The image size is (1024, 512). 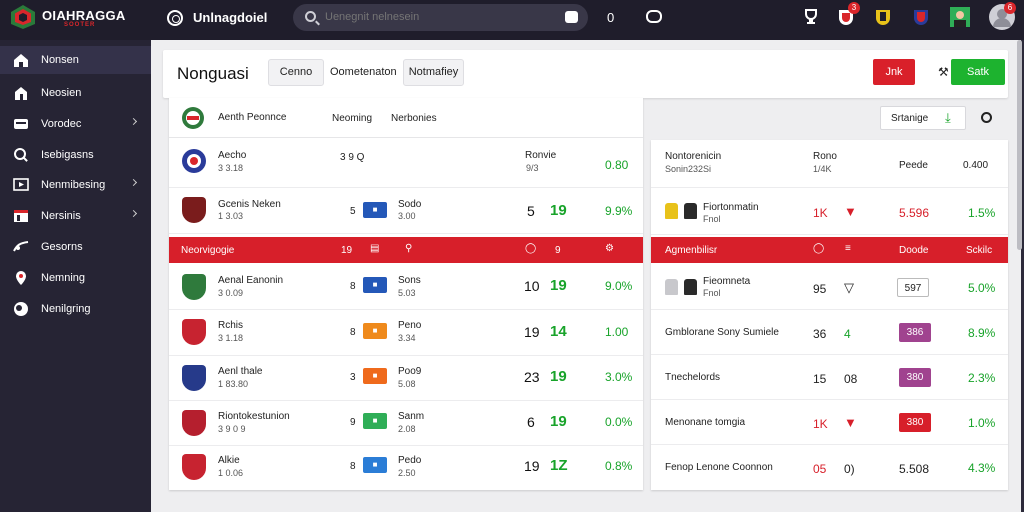 I want to click on table-row: Menonane tomgia 1K ▼ 380 1.0%, so click(x=829, y=422).